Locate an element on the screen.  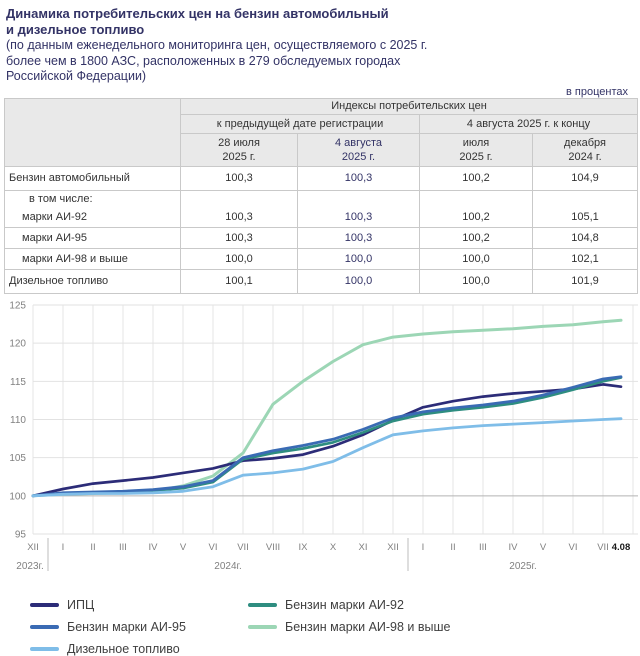
subtitle-line-3: Российской Федерации) is located at coordinates (76, 76).